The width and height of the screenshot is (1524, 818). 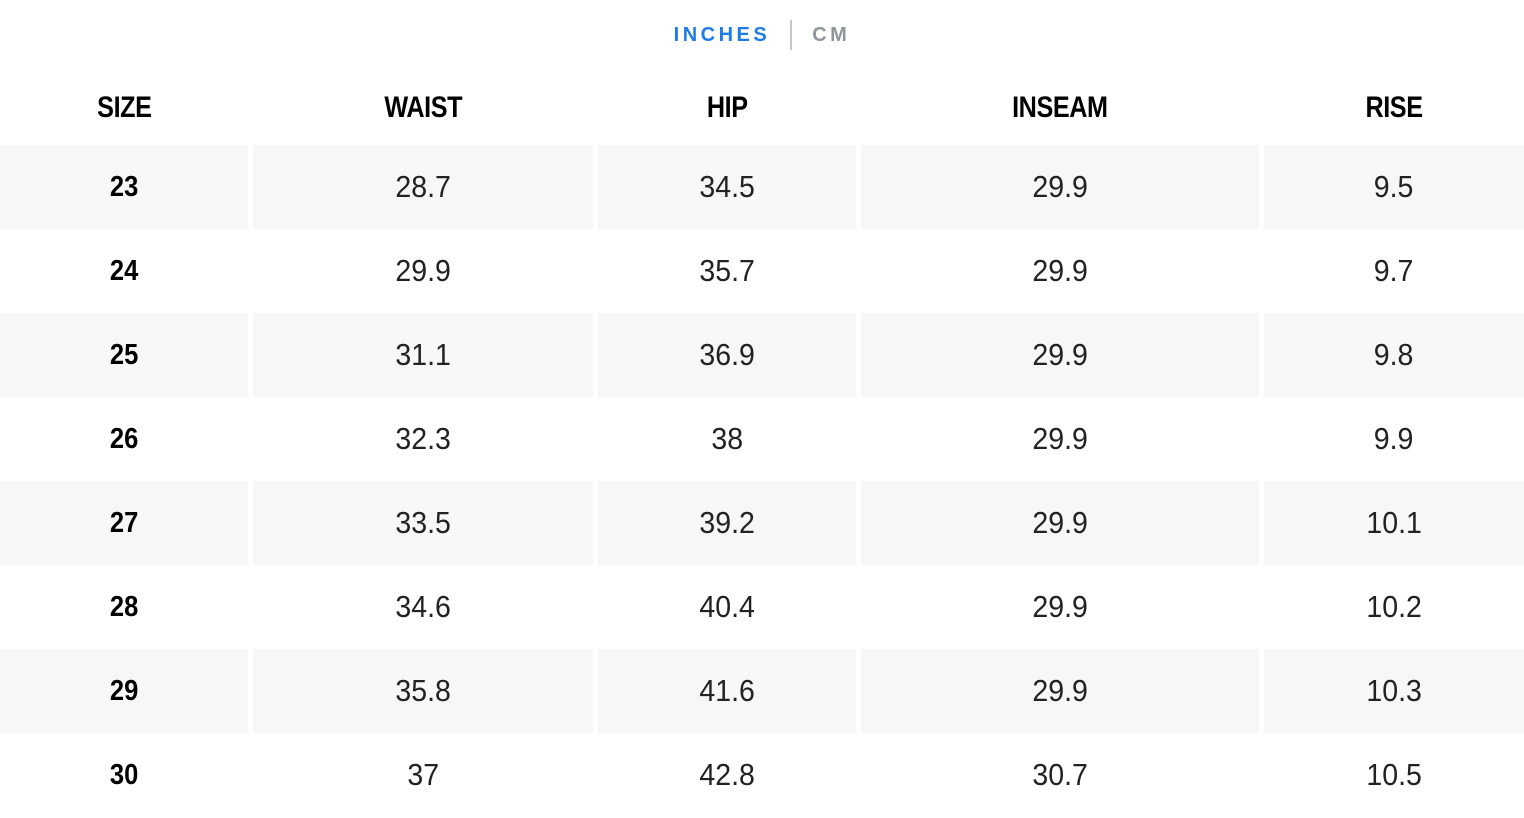 I want to click on col-header-size-label: SIZE, so click(x=124, y=107).